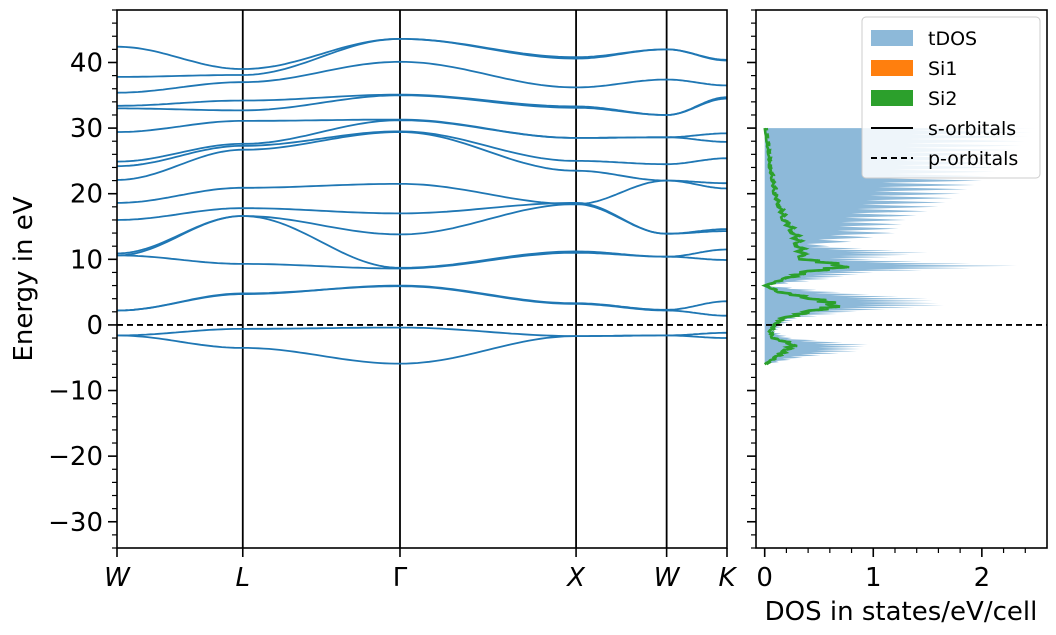  I want to click on legend-label: Si2, so click(942, 99).